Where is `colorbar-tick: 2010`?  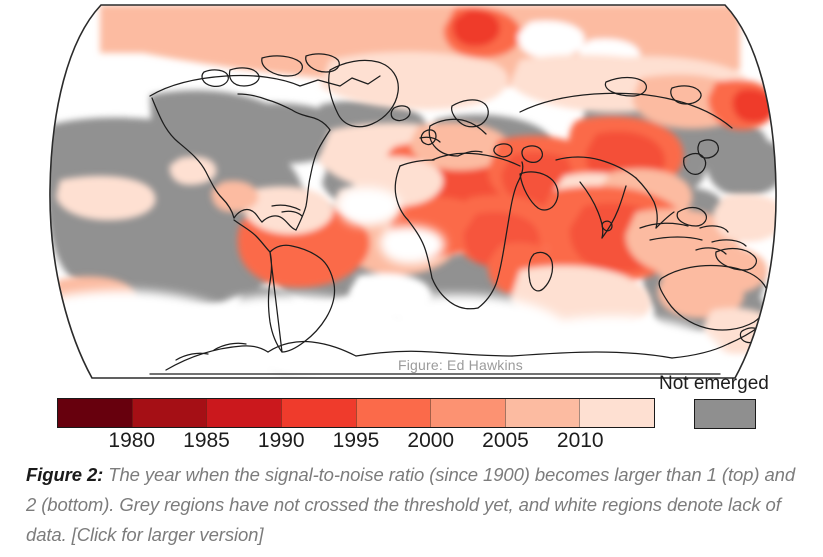 colorbar-tick: 2010 is located at coordinates (580, 440).